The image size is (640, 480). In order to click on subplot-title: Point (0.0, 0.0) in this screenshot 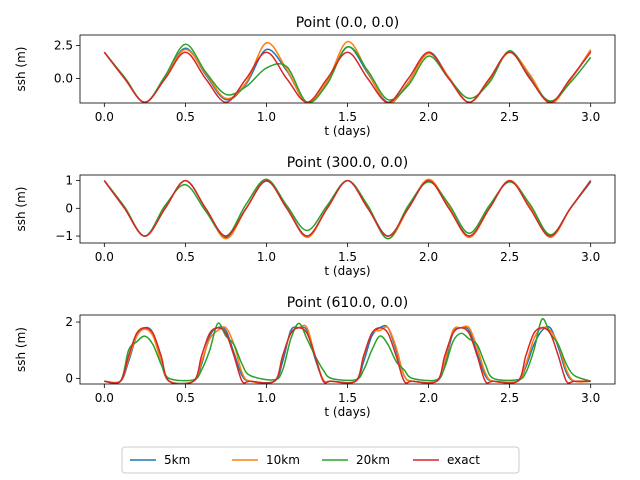, I will do `click(348, 23)`.